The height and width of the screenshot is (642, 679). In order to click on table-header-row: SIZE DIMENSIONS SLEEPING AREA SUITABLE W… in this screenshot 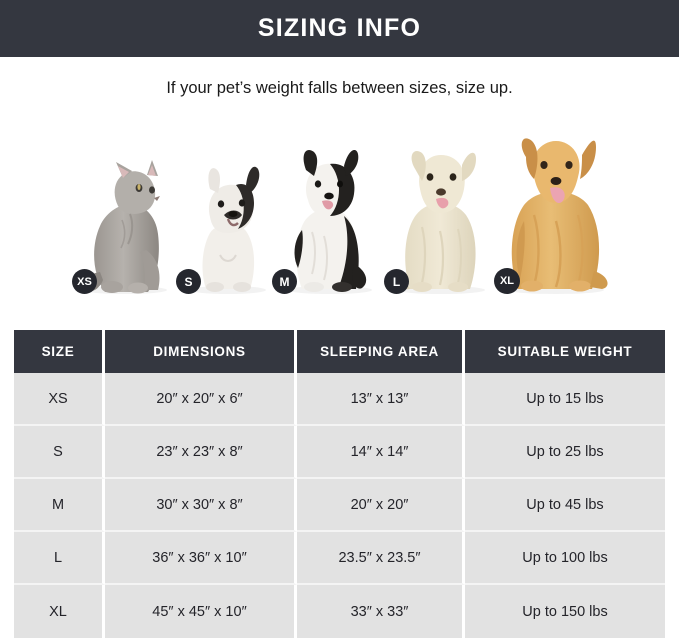, I will do `click(339, 351)`.